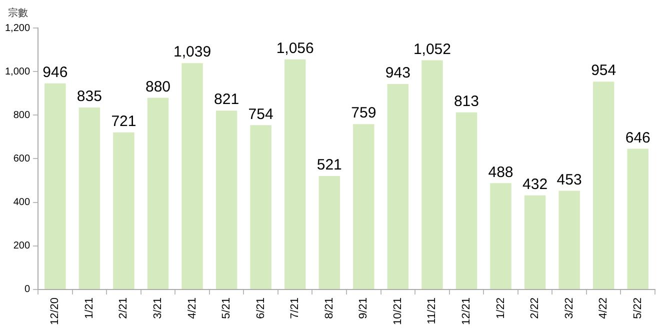 This screenshot has width=661, height=328. What do you see at coordinates (89, 97) in the screenshot?
I see `data-label: 835` at bounding box center [89, 97].